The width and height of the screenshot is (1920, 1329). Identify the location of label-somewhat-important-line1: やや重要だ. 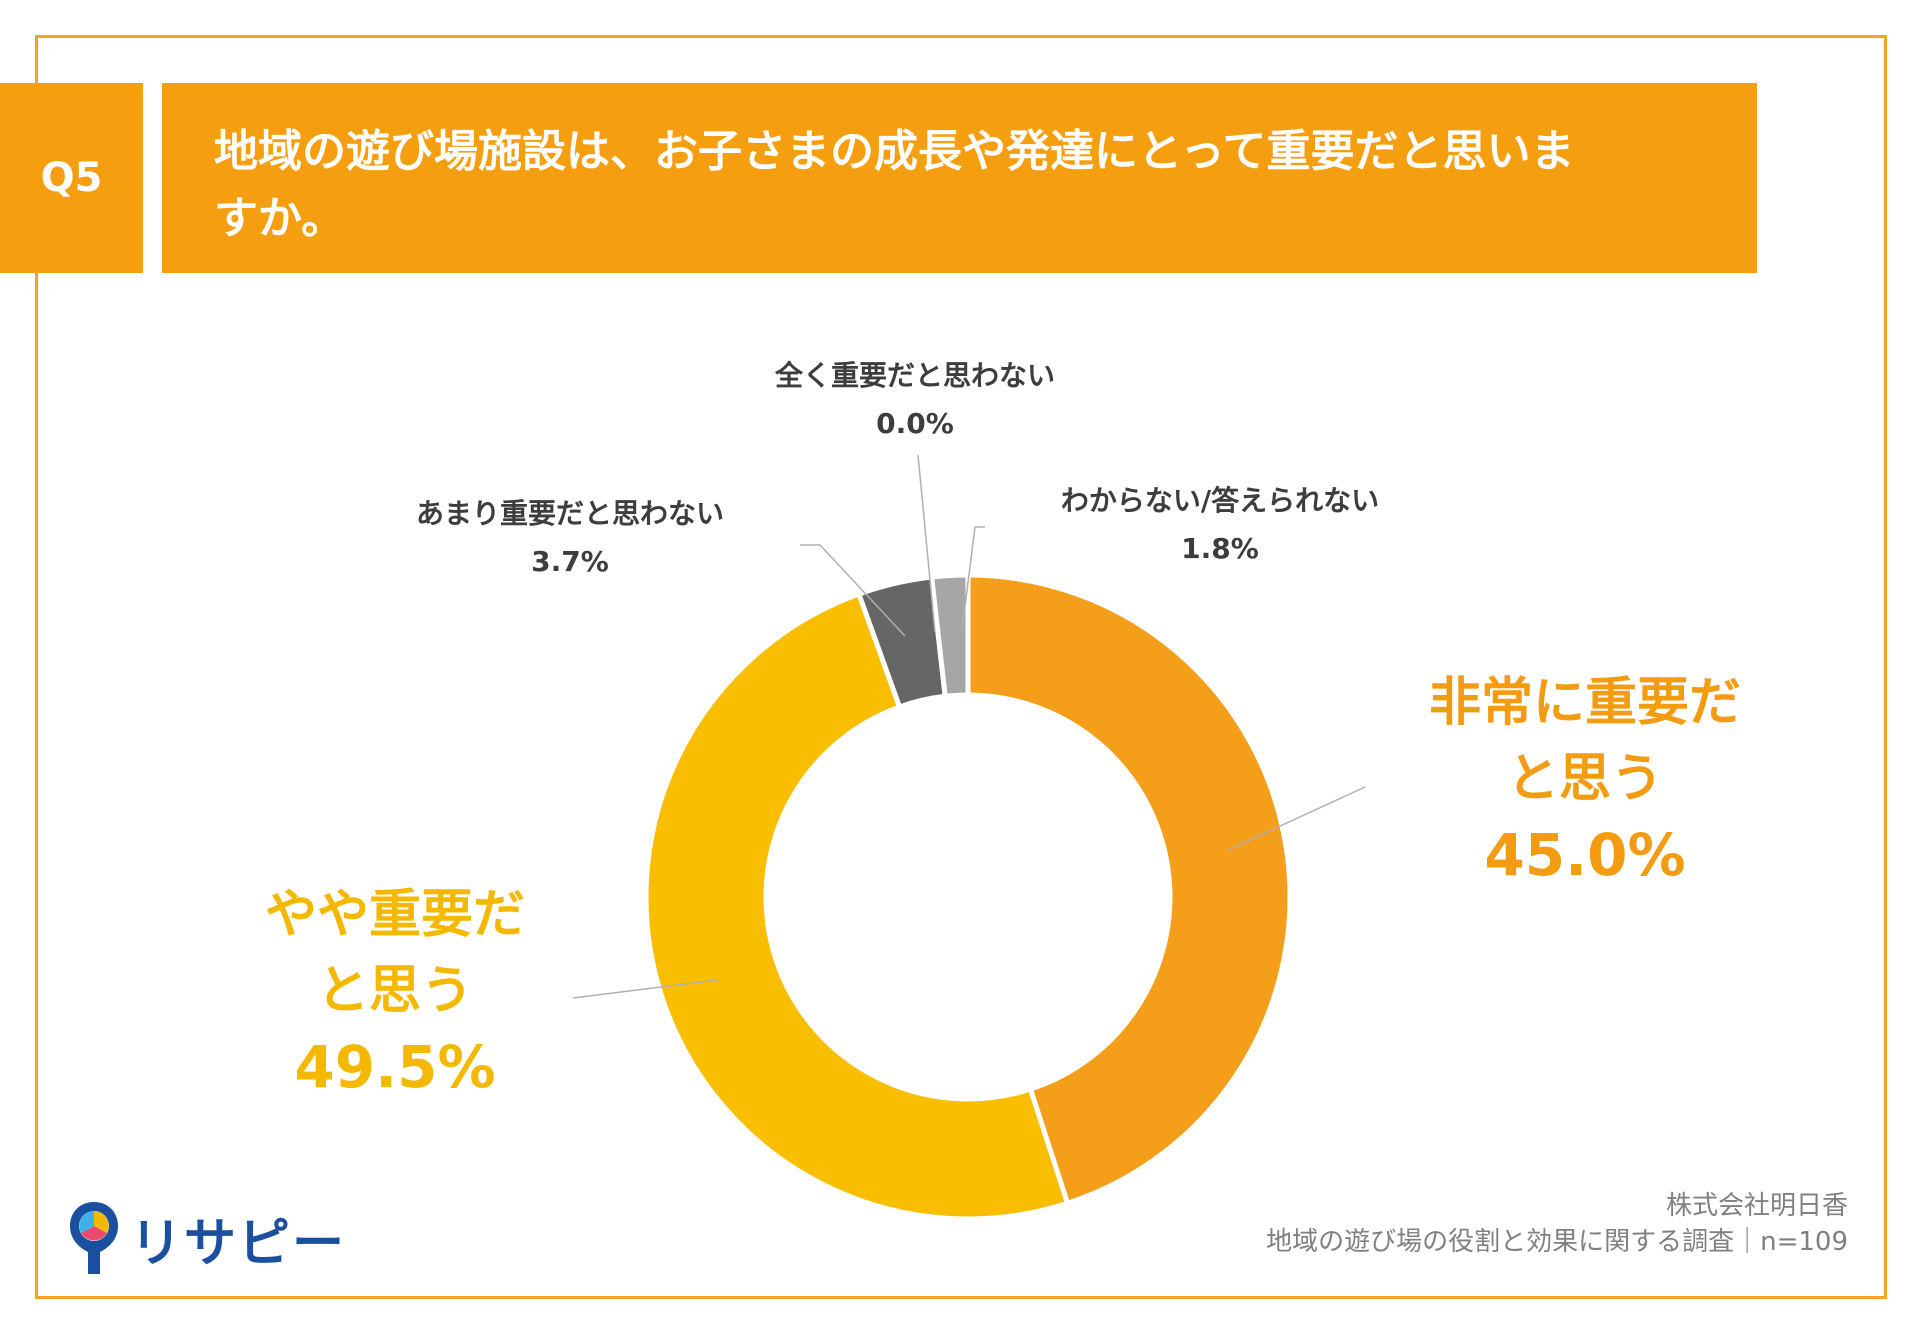
(394, 915).